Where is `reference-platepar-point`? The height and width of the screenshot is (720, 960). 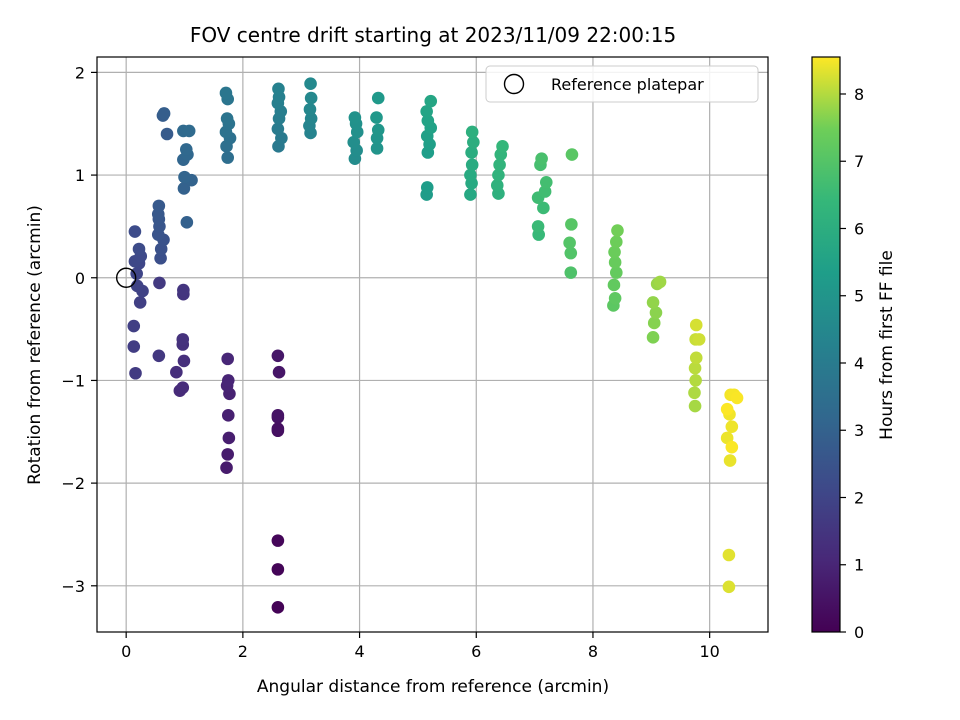 reference-platepar-point is located at coordinates (126, 277).